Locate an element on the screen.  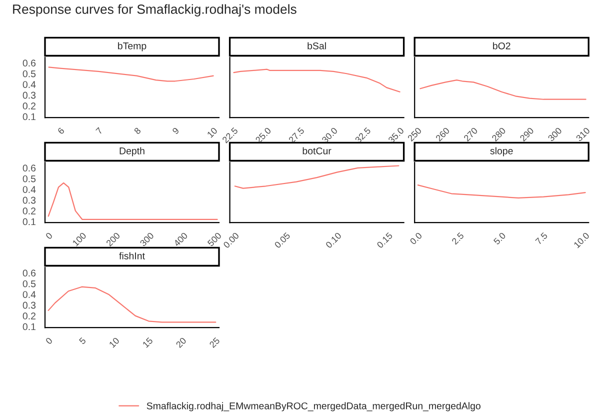
x-tick-label: 6 is located at coordinates (61, 131).